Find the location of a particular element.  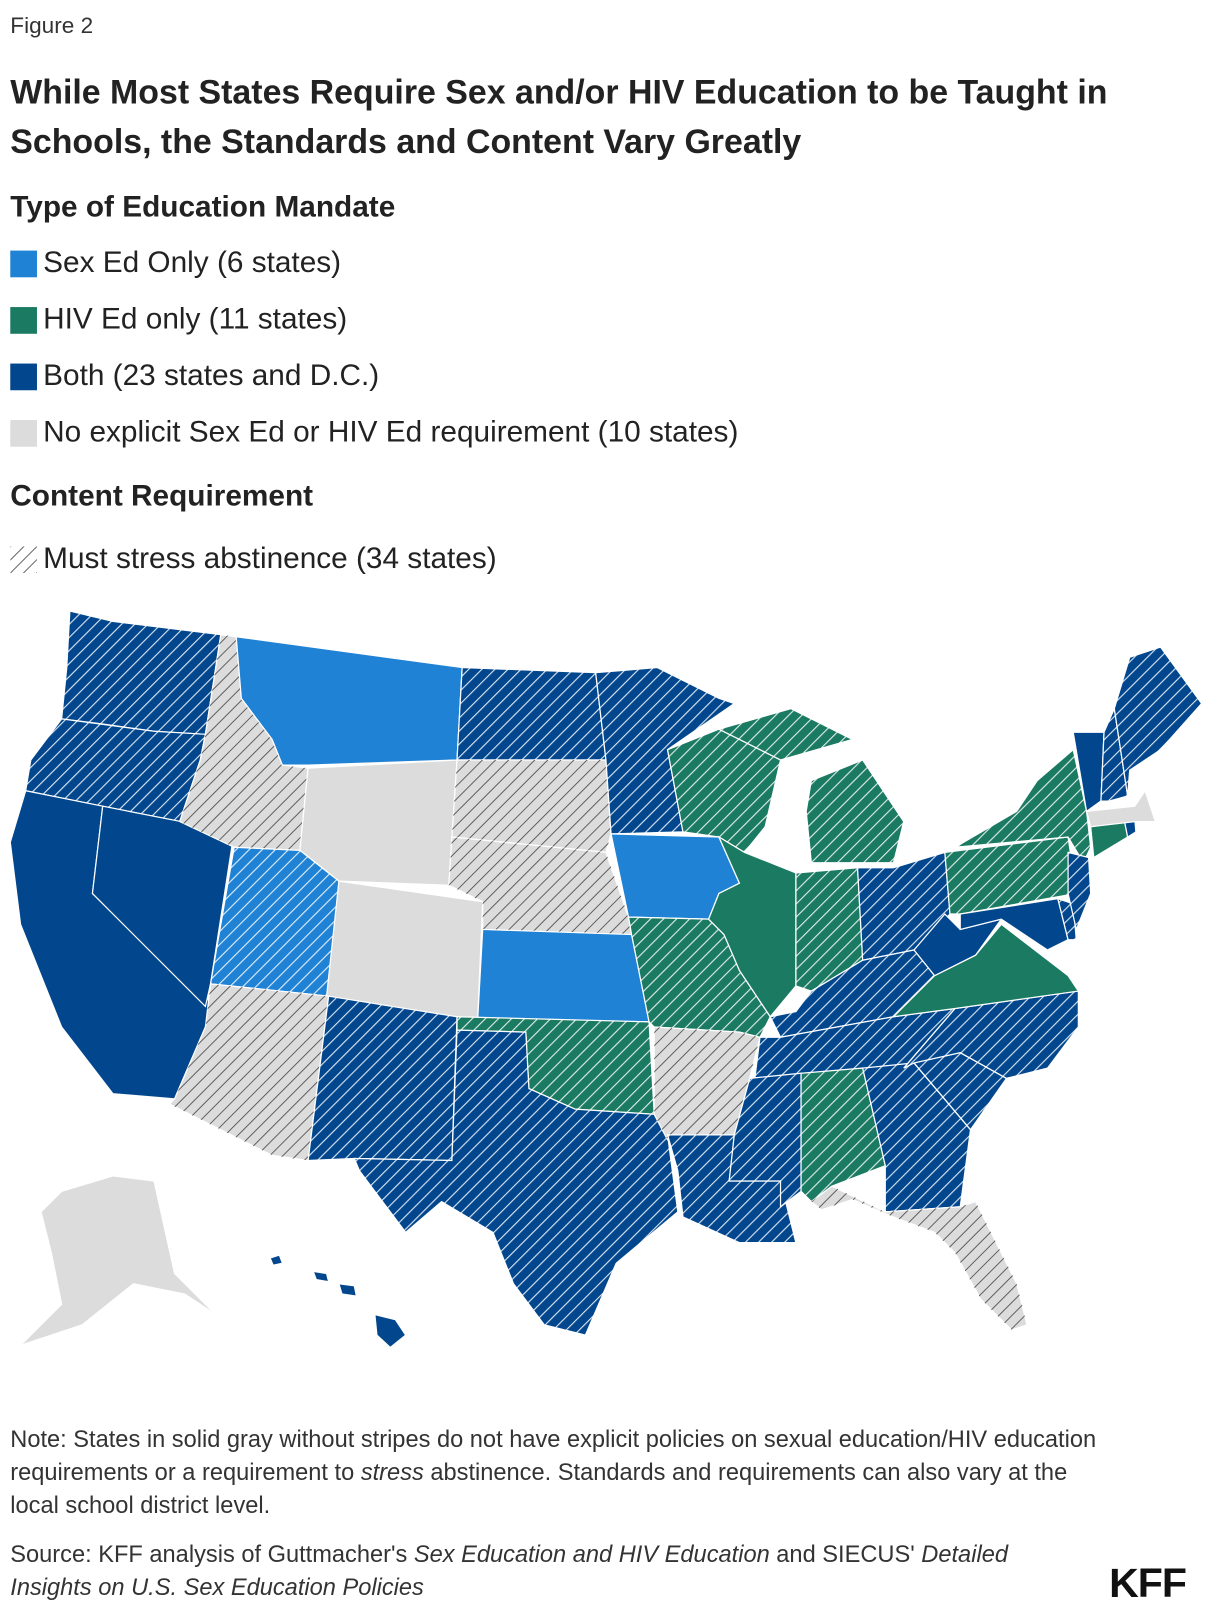

legend-label: Must stress abstinence (34 states) is located at coordinates (270, 559).